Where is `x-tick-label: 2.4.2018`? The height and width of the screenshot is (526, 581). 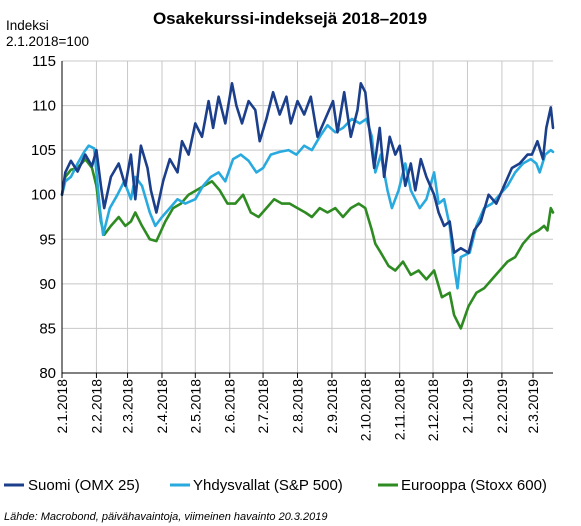
x-tick-label: 2.4.2018 is located at coordinates (162, 406).